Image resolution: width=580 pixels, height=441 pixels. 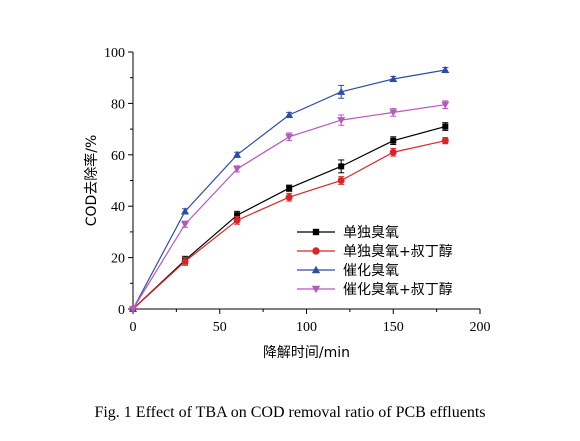 I want to click on x-axis-label: 降解时间/min, so click(x=306, y=353).